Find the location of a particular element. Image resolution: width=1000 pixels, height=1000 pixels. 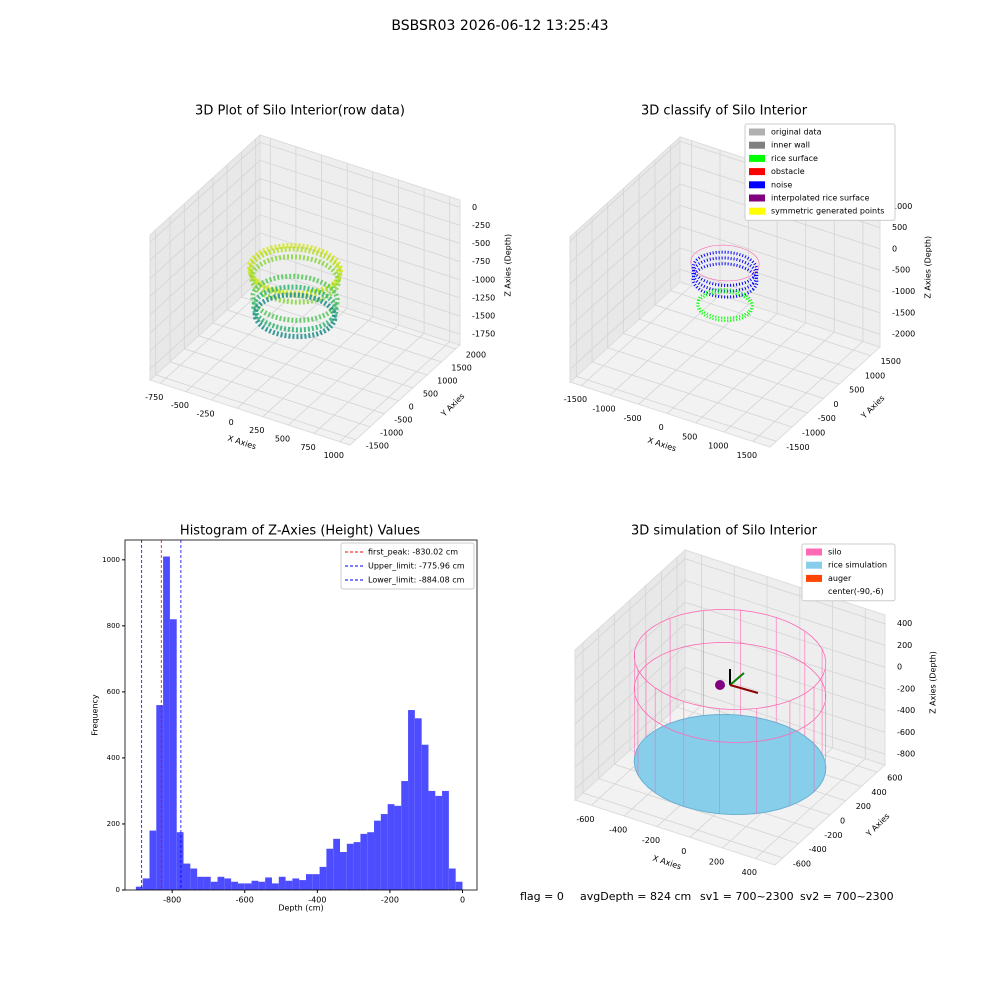

x-tick-label: -600 is located at coordinates (585, 819).